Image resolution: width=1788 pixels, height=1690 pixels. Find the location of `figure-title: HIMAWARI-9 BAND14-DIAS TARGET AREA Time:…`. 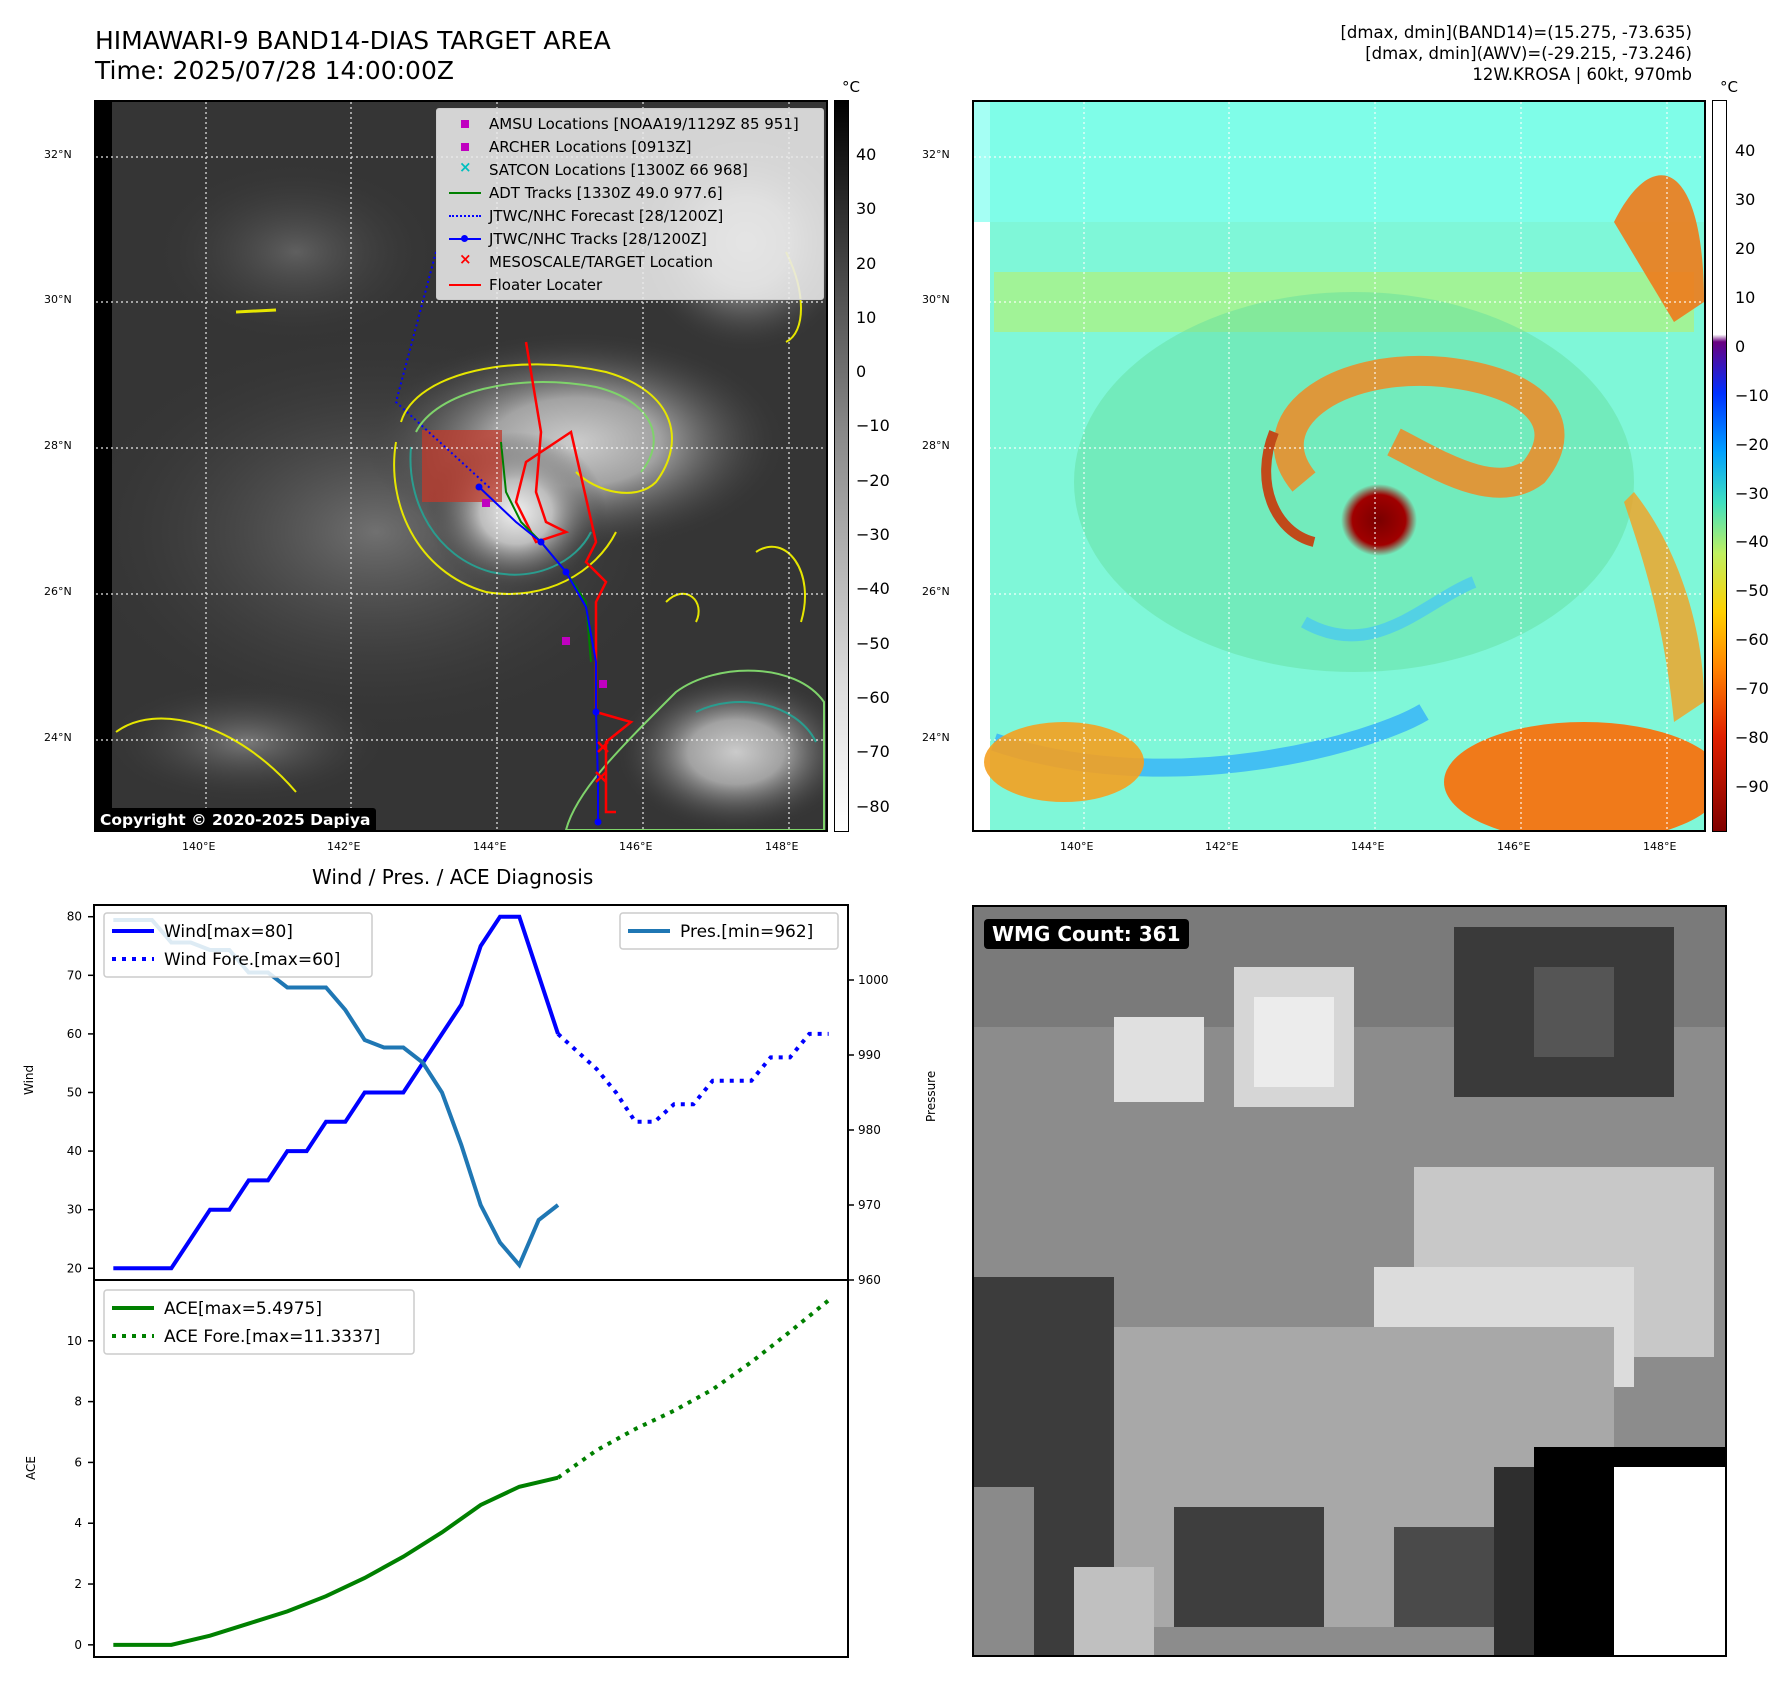

figure-title: HIMAWARI-9 BAND14-DIAS TARGET AREA Time:… is located at coordinates (353, 56).